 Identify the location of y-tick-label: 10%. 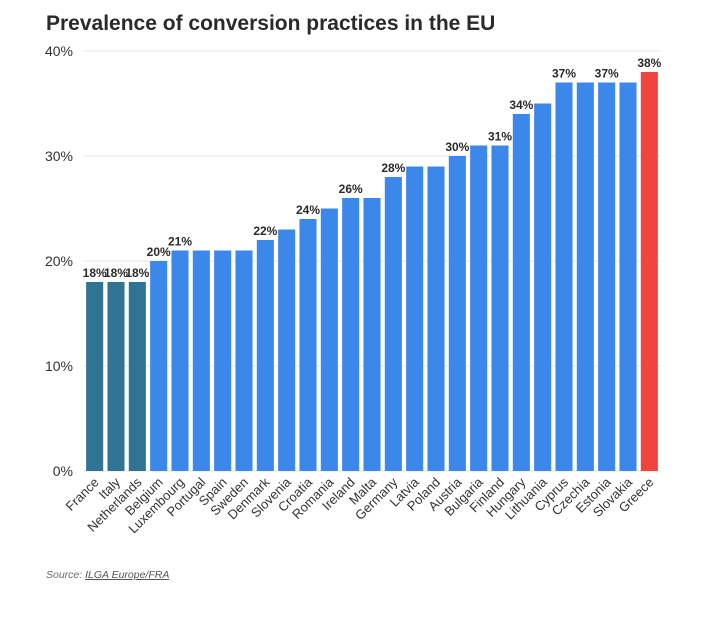
(59, 366).